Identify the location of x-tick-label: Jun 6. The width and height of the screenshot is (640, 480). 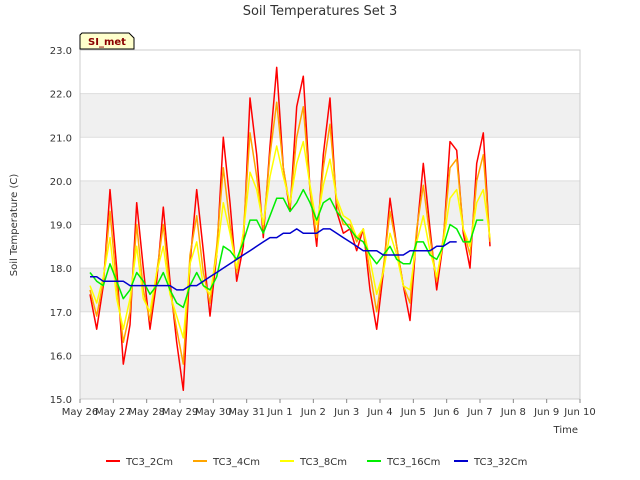
(446, 412).